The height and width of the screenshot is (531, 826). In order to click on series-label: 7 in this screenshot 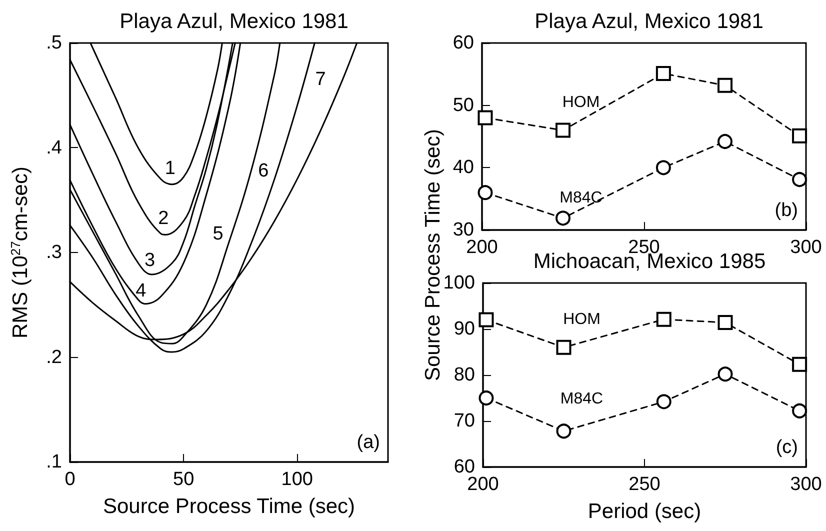, I will do `click(320, 79)`.